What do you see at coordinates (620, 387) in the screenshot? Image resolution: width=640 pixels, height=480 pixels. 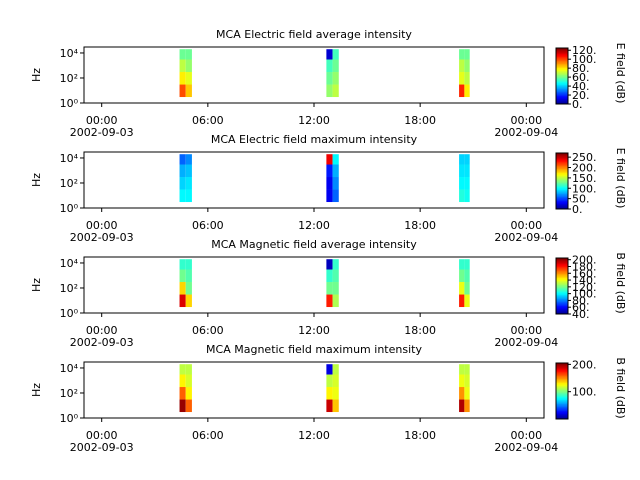 I see `colorbar-label: B field (dB)` at bounding box center [620, 387].